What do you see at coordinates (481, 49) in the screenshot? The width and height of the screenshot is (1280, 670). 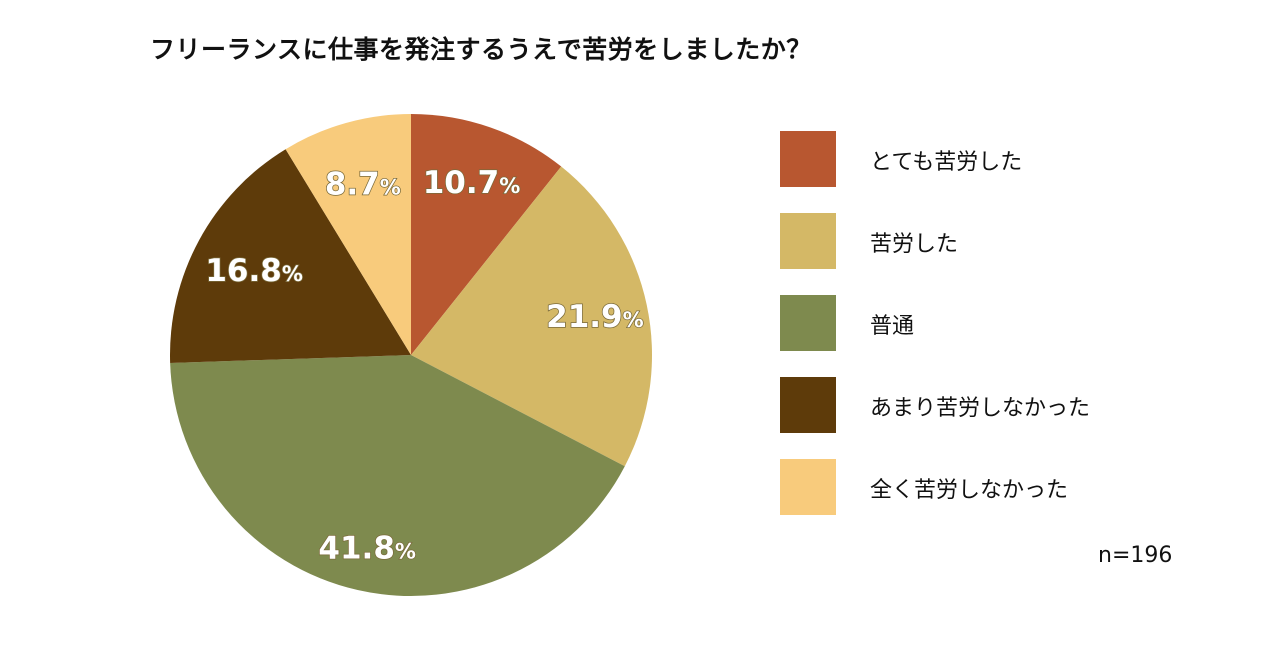 I see `chart-title: フリーランスに仕事を発注するうえで苦労をしましたか？` at bounding box center [481, 49].